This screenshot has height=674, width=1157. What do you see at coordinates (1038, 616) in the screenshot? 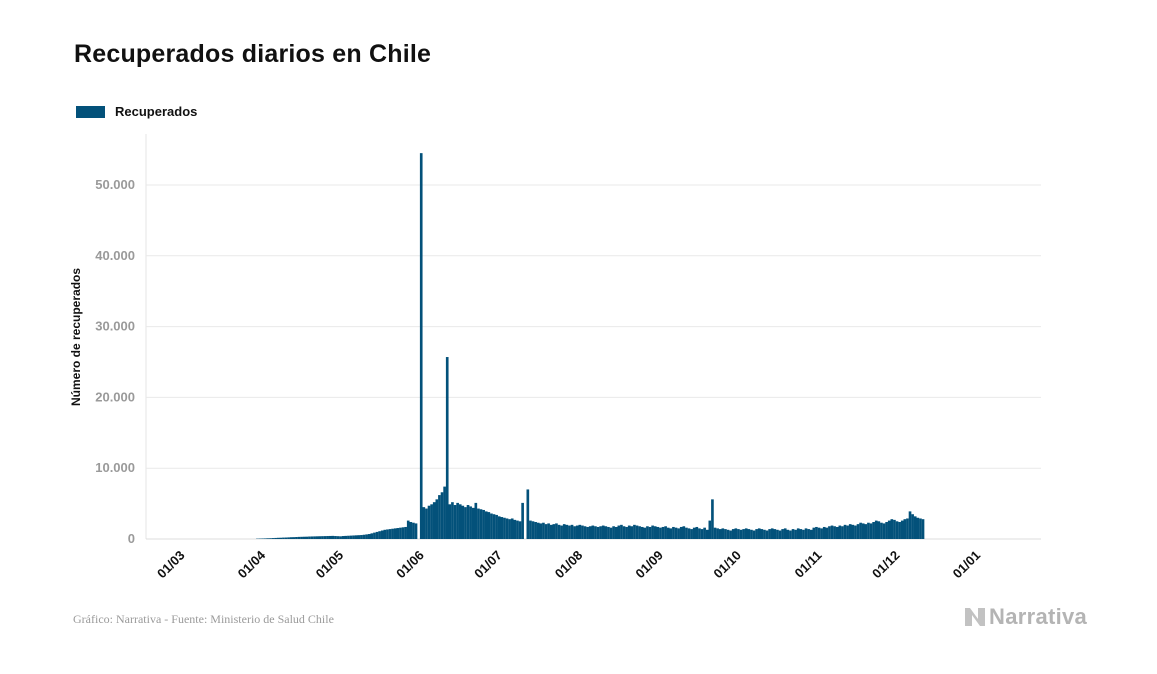
I see `brand-name: Narrativa` at bounding box center [1038, 616].